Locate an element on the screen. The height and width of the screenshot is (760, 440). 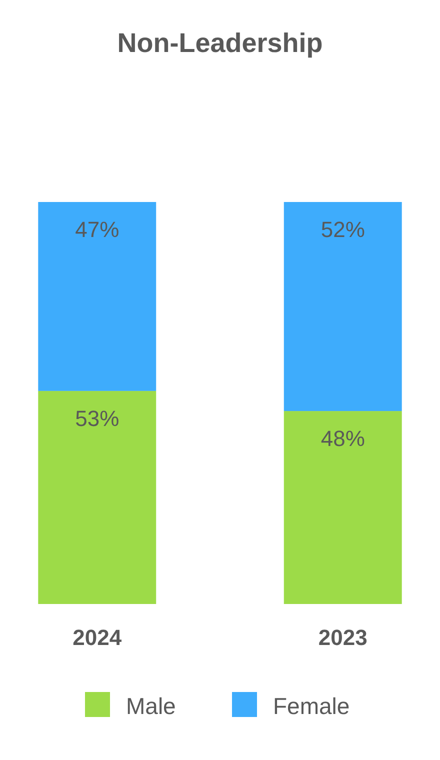
data-label: 48% is located at coordinates (342, 439).